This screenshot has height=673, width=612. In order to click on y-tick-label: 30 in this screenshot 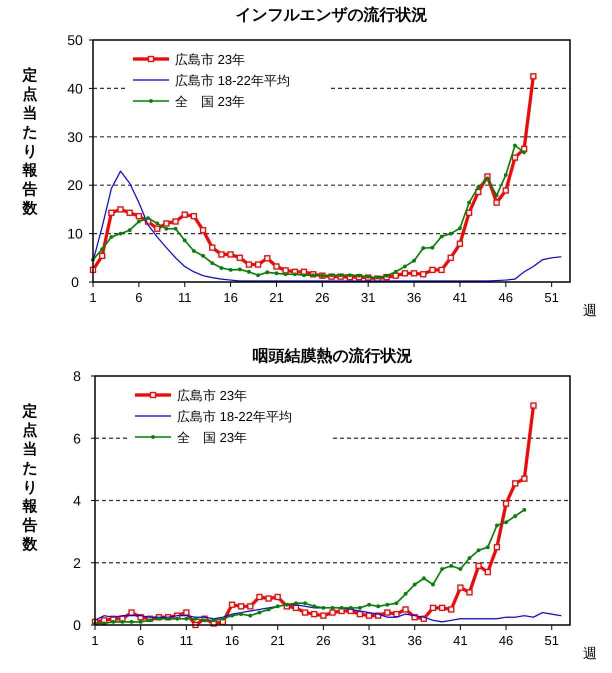, I will do `click(75, 136)`.